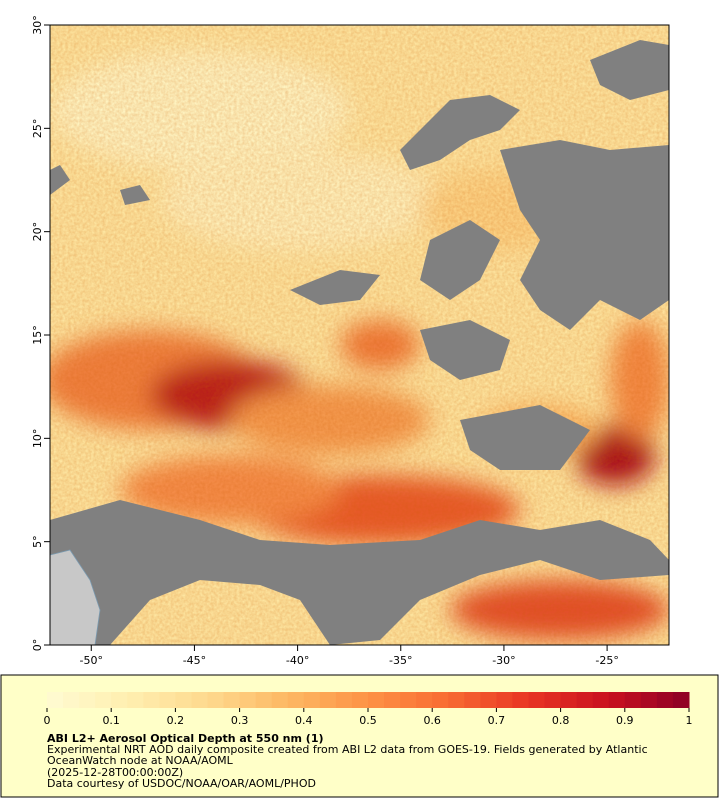 This screenshot has height=804, width=720. Describe the element at coordinates (47, 720) in the screenshot. I see `colorbar-tick-label: 0` at that location.